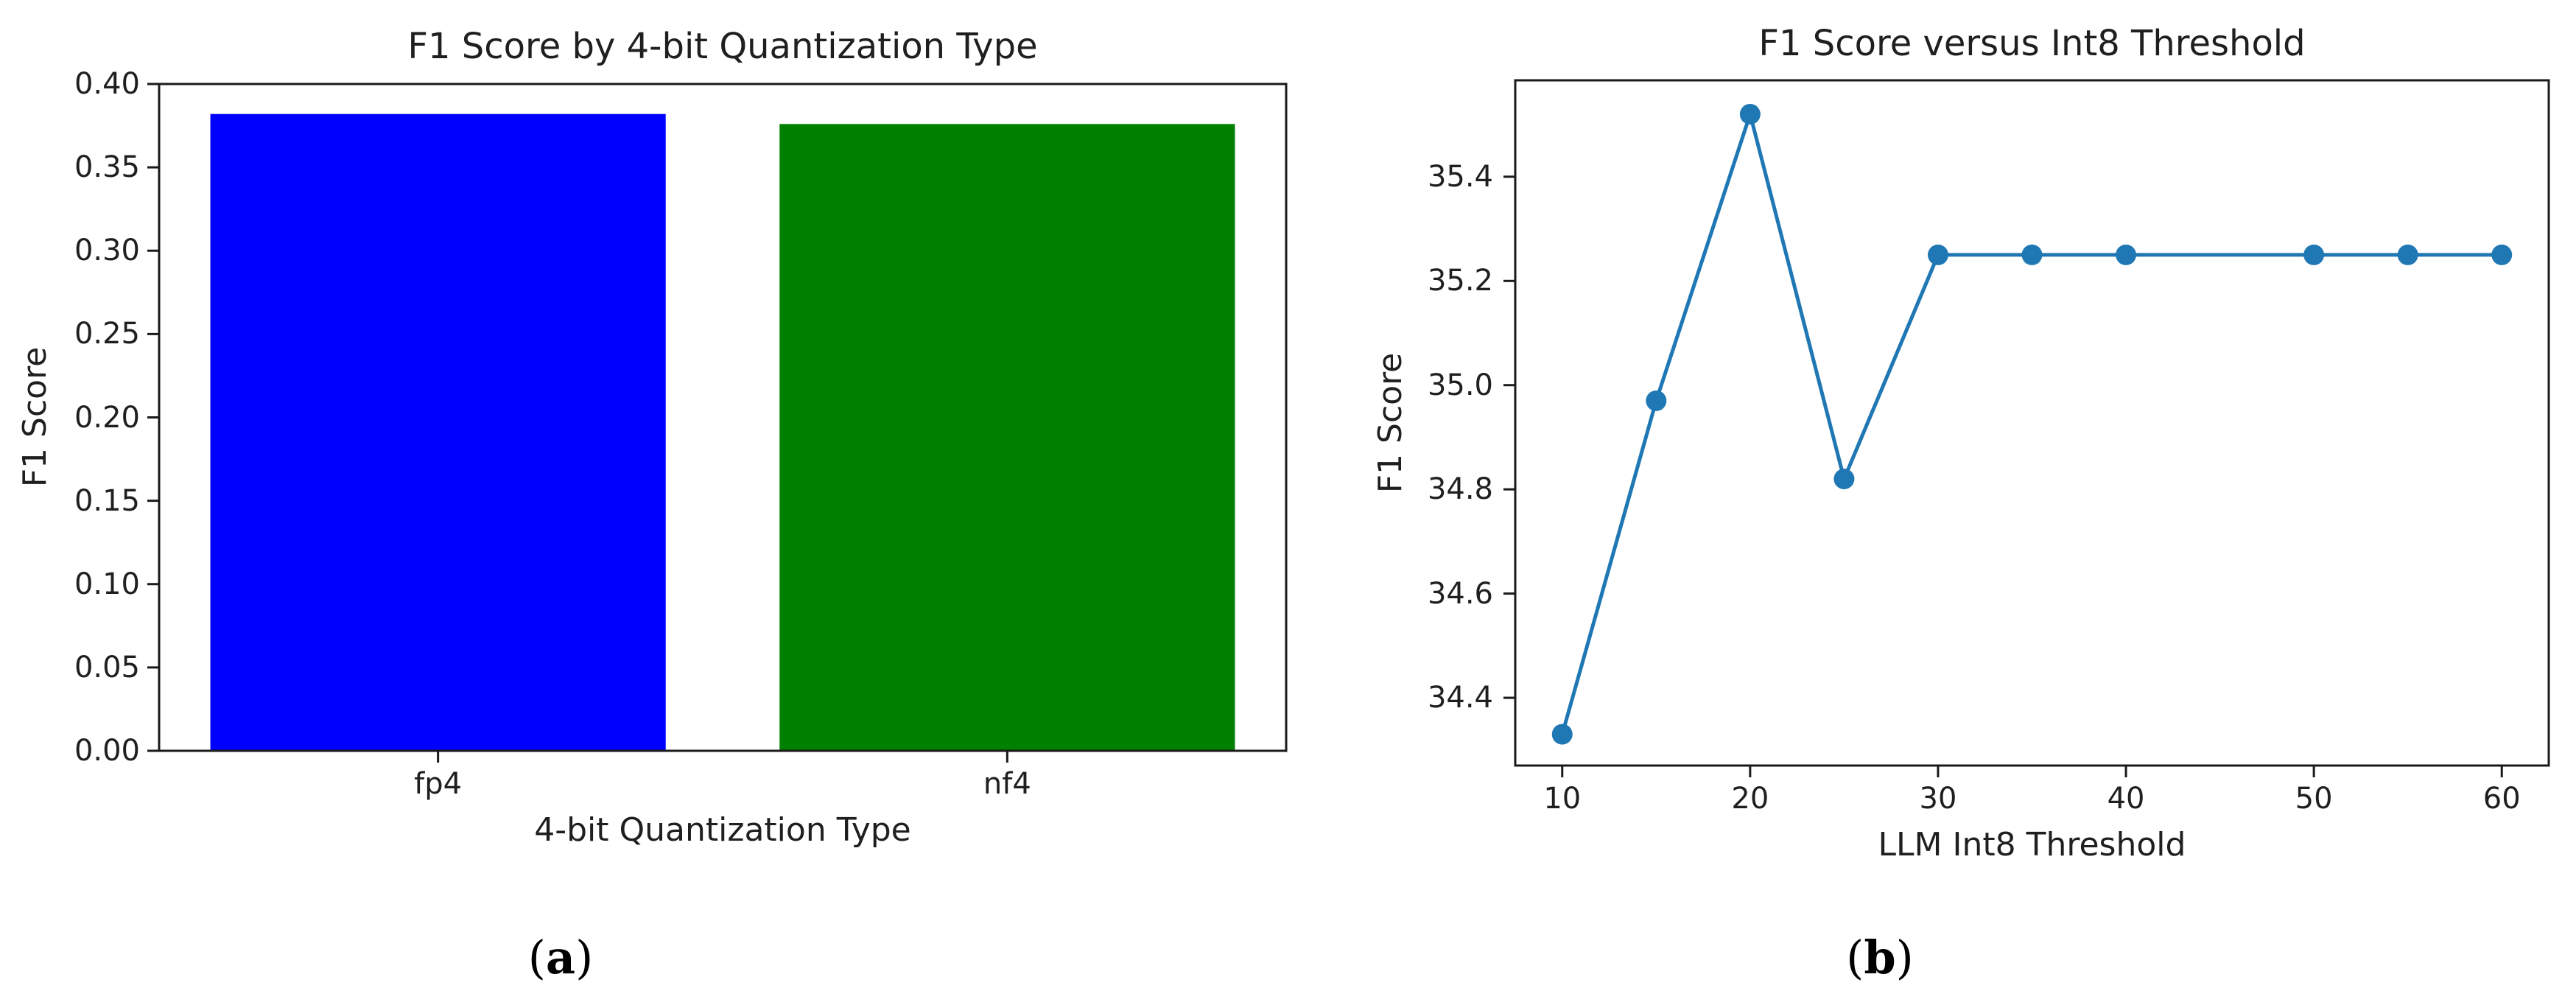  I want to click on subfigure-a-caption: (a), so click(561, 958).